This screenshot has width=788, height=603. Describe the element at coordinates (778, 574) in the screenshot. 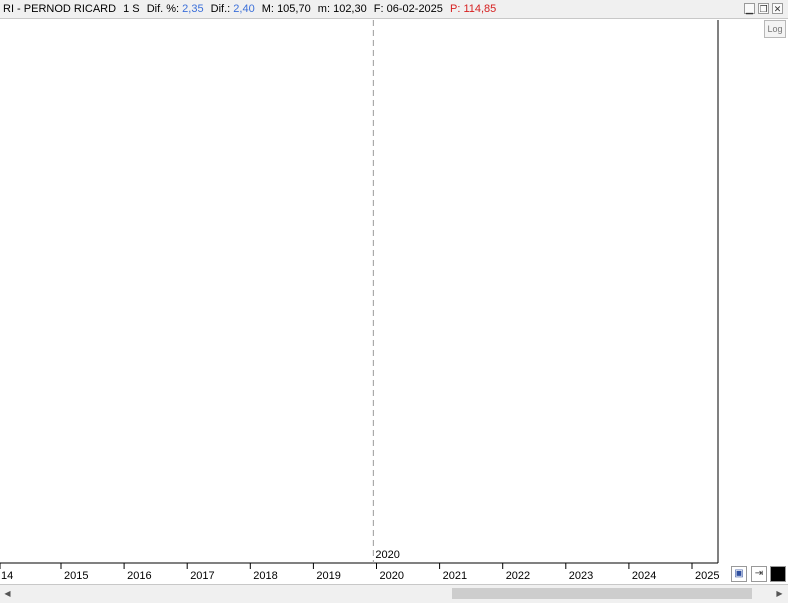

I see `color-swatch` at that location.